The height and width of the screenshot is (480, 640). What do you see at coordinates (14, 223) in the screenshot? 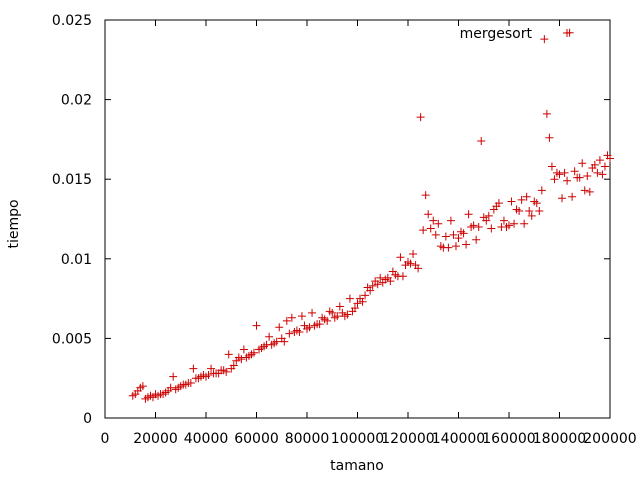
I see `y-axis-title: tiempo` at bounding box center [14, 223].